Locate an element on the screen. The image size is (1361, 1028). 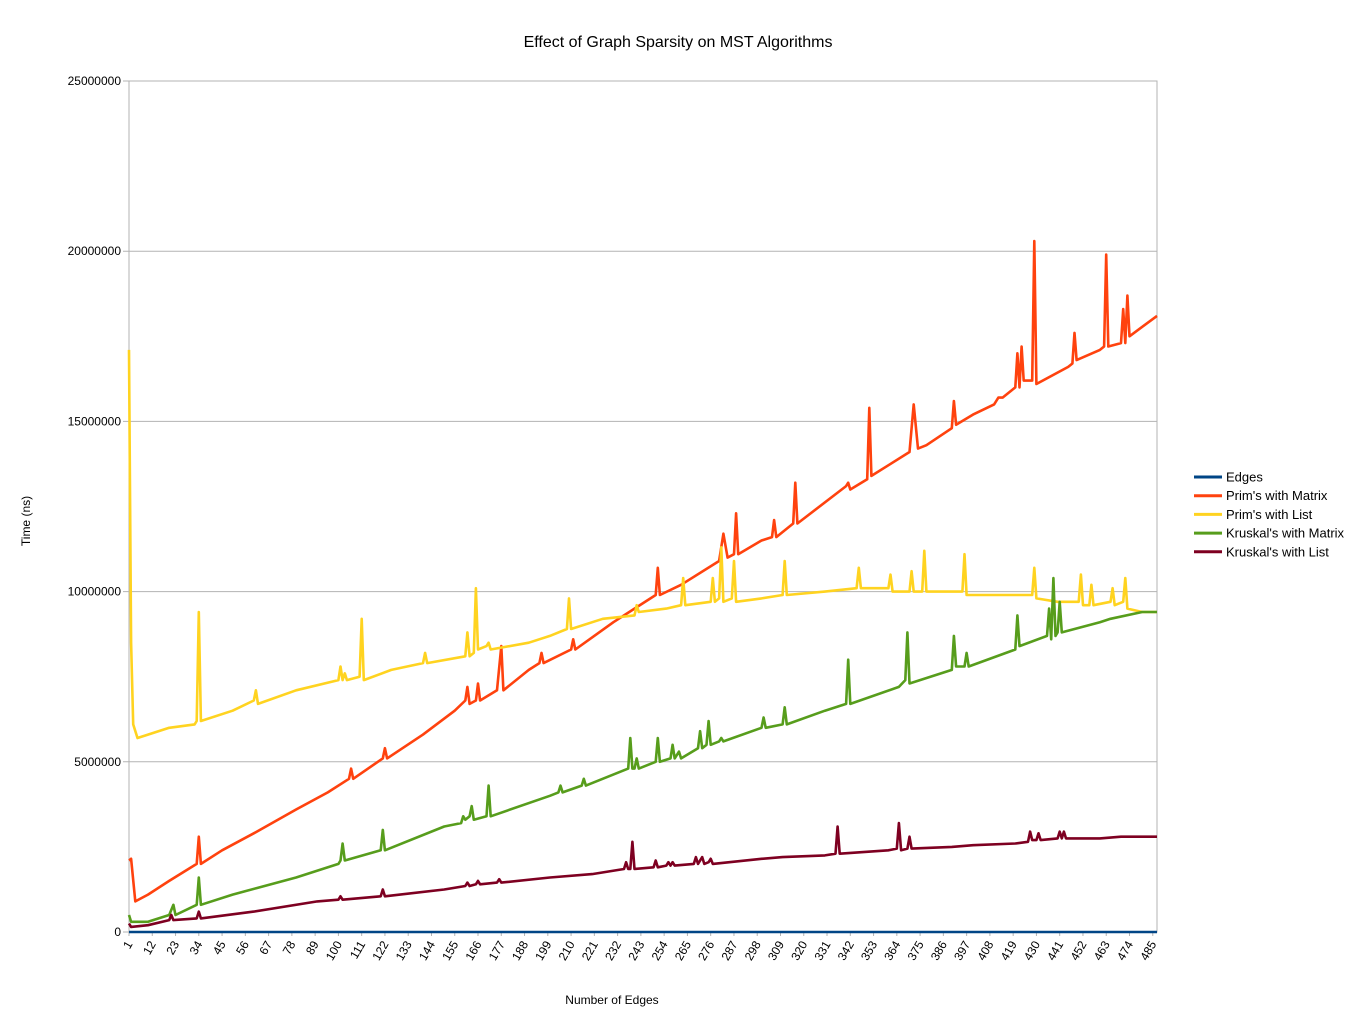
y-axis-tick-labels: 0 5000000 10000000 15000000 20000000 25000000 is located at coordinates (95, 506).